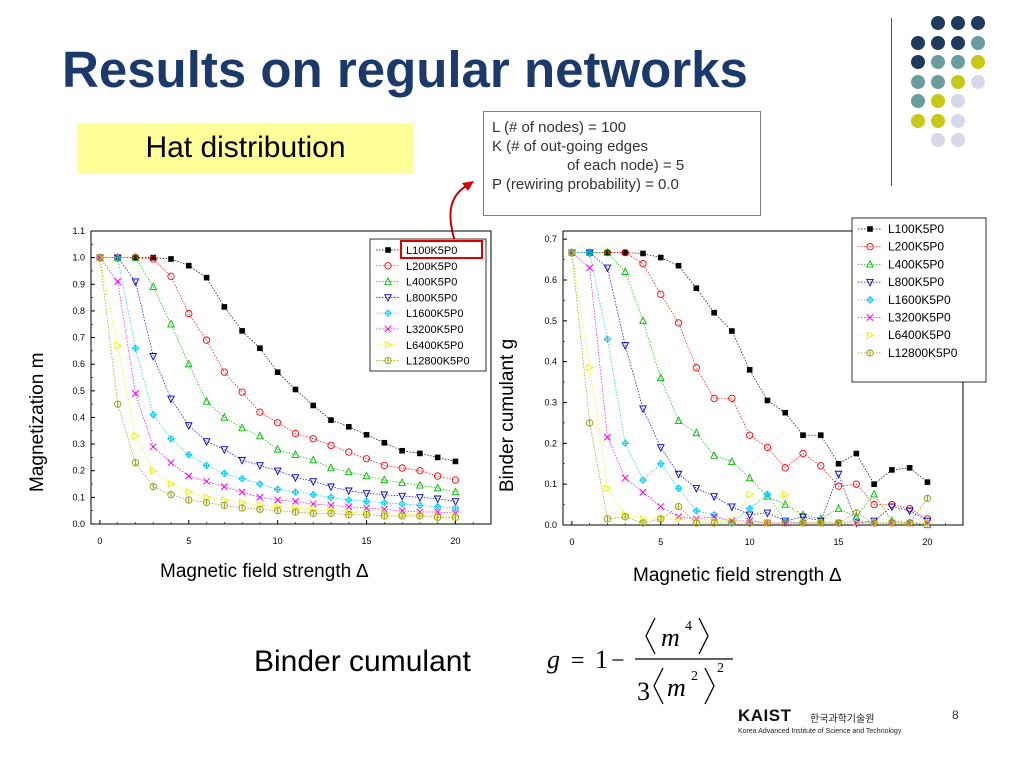 The height and width of the screenshot is (768, 1024). What do you see at coordinates (688, 626) in the screenshot?
I see `formula-num-exp: 4` at bounding box center [688, 626].